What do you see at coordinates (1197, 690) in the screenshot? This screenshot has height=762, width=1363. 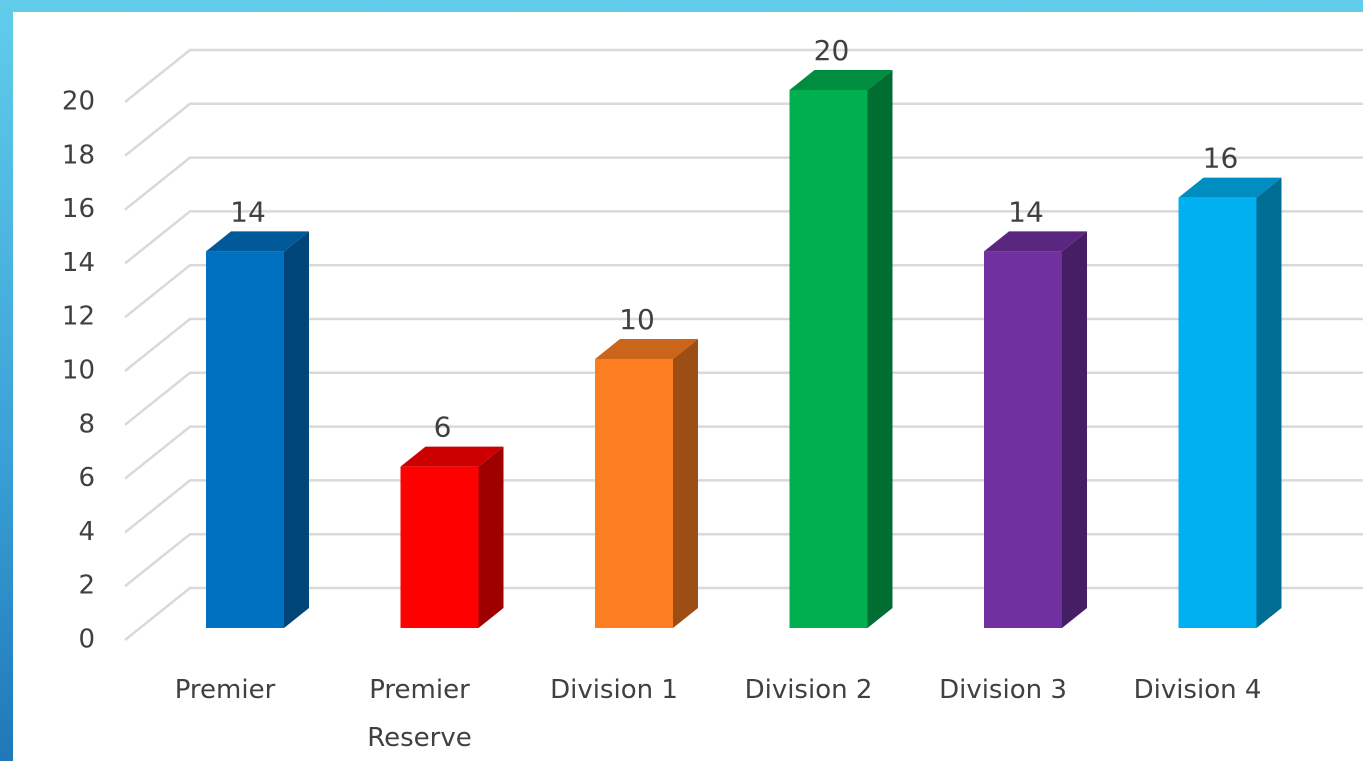 I see `x-tick-label: Division 4` at bounding box center [1197, 690].